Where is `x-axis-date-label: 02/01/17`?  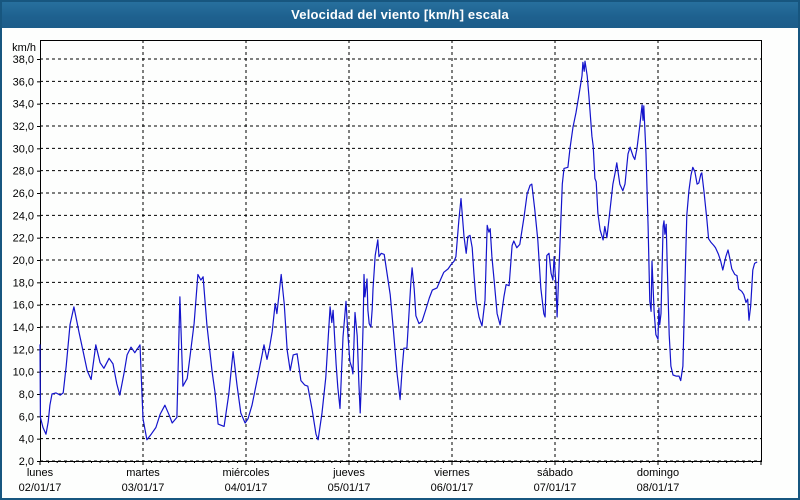
x-axis-date-label: 02/01/17 is located at coordinates (40, 488).